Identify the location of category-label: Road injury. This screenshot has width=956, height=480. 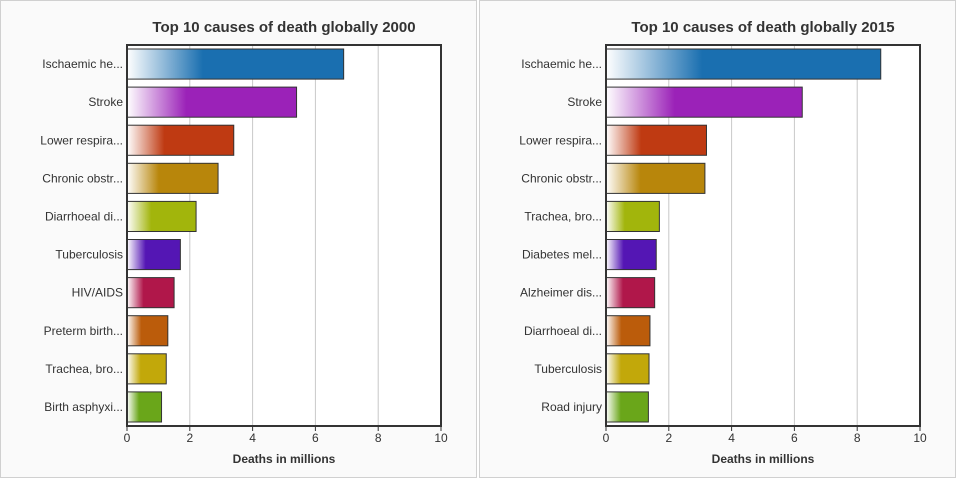
(571, 407).